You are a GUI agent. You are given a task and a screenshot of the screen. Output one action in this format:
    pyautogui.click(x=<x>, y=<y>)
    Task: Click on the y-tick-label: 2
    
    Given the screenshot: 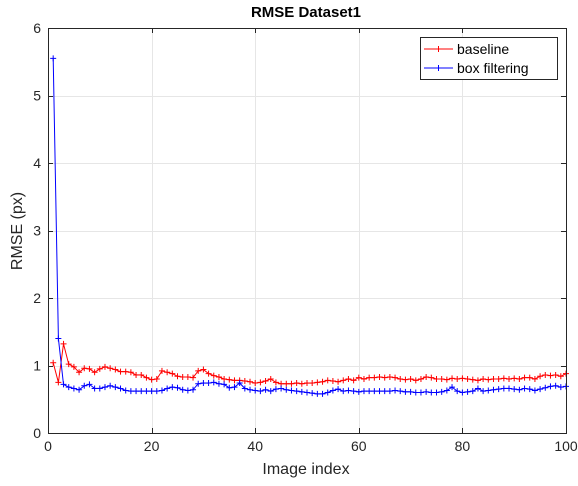 What is the action you would take?
    pyautogui.click(x=37, y=298)
    